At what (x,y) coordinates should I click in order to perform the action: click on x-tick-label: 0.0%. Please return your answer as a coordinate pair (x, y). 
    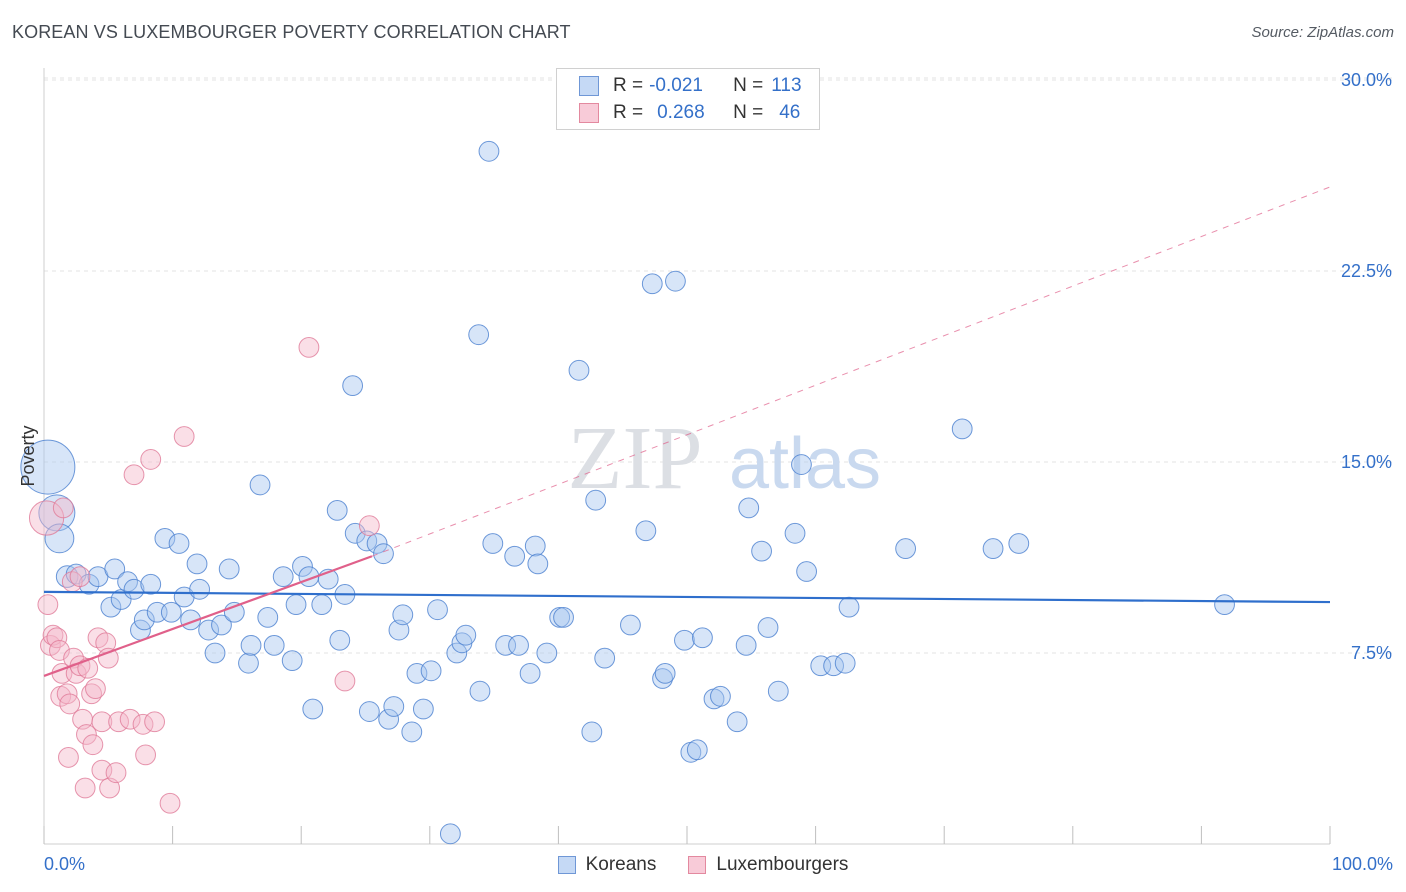
    Looking at the image, I should click on (64, 864).